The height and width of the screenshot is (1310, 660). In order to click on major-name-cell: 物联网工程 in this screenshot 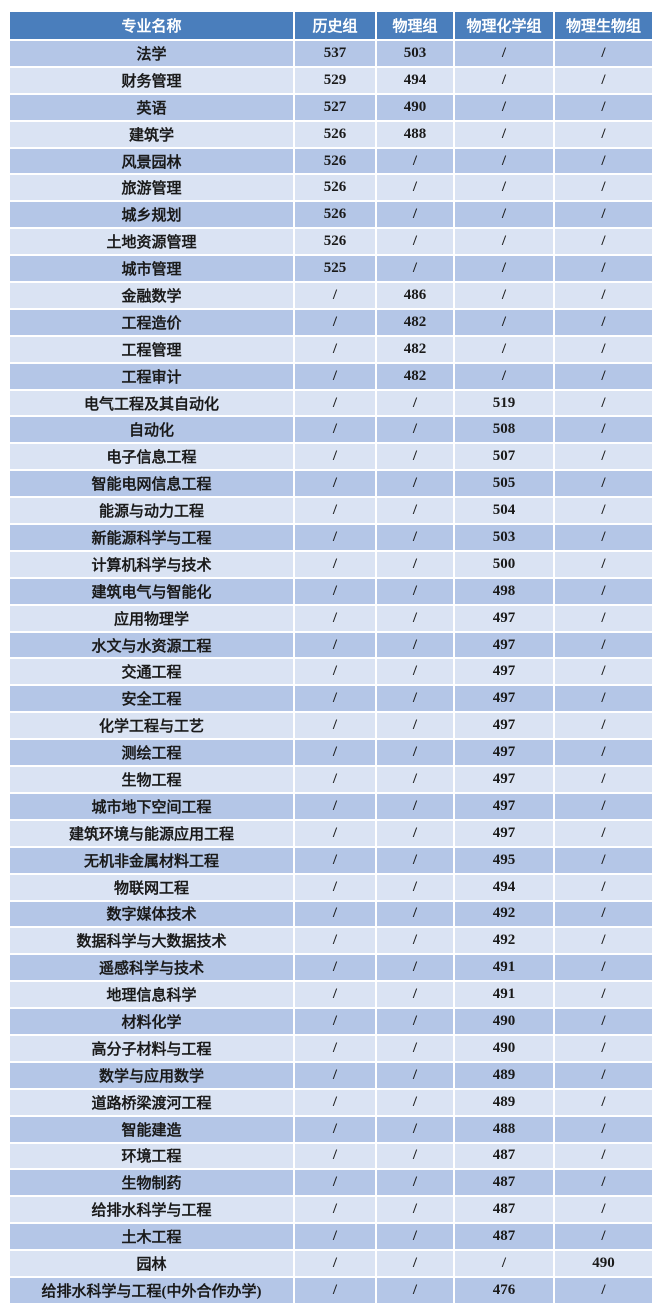, I will do `click(151, 887)`.